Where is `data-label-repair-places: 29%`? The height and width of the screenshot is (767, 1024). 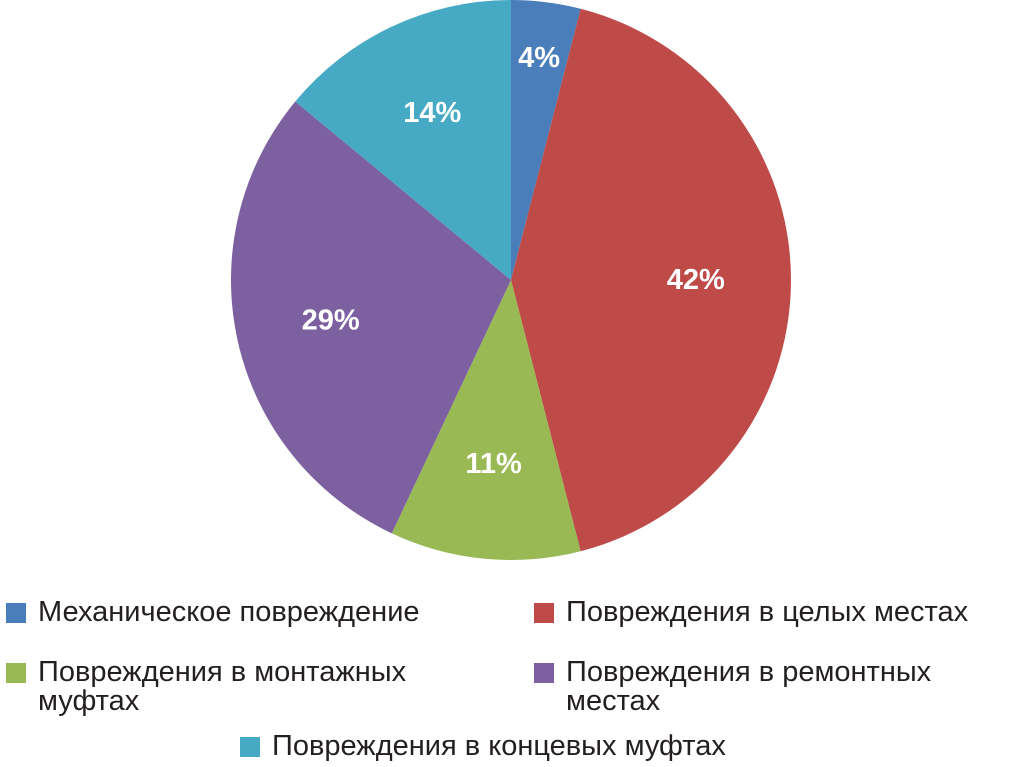
data-label-repair-places: 29% is located at coordinates (331, 320).